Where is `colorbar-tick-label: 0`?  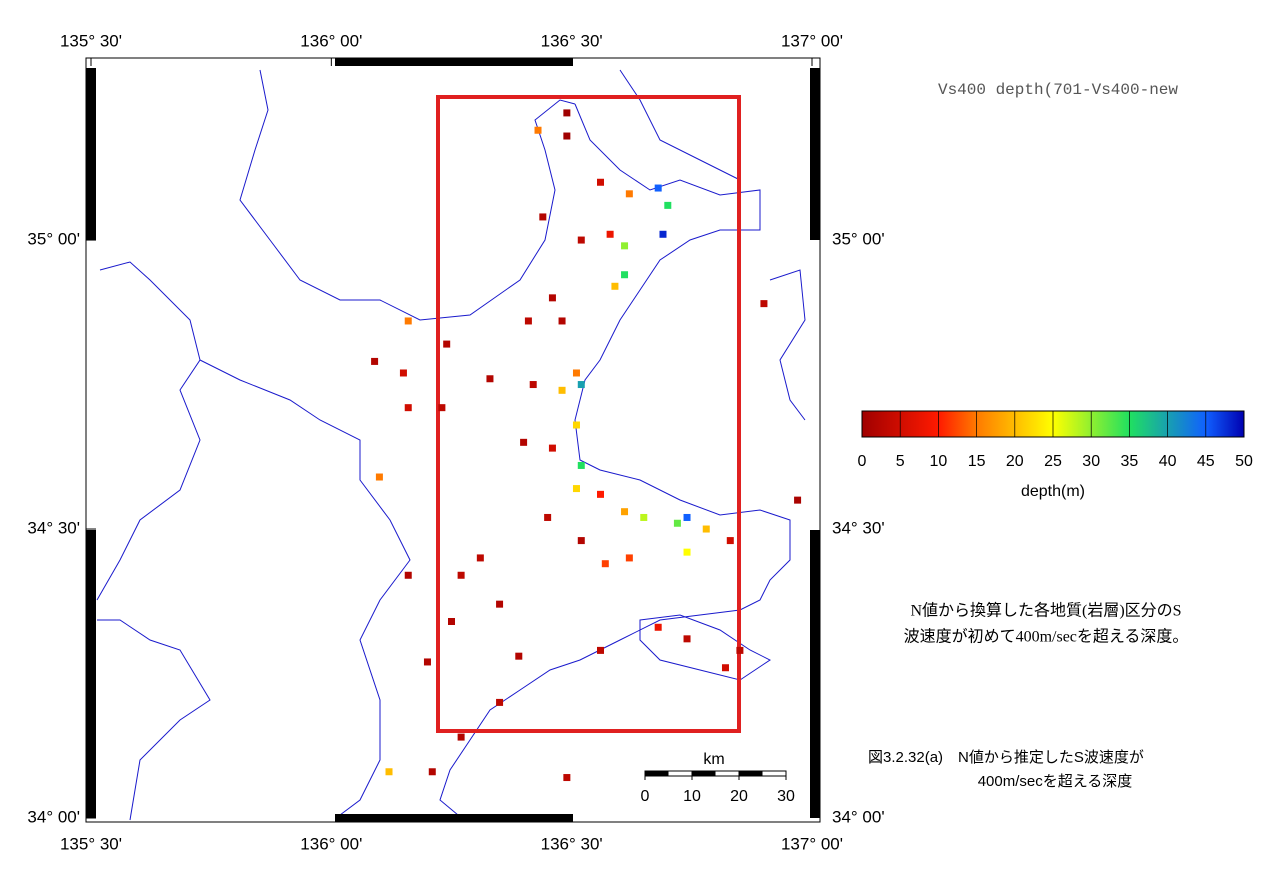 colorbar-tick-label: 0 is located at coordinates (862, 461).